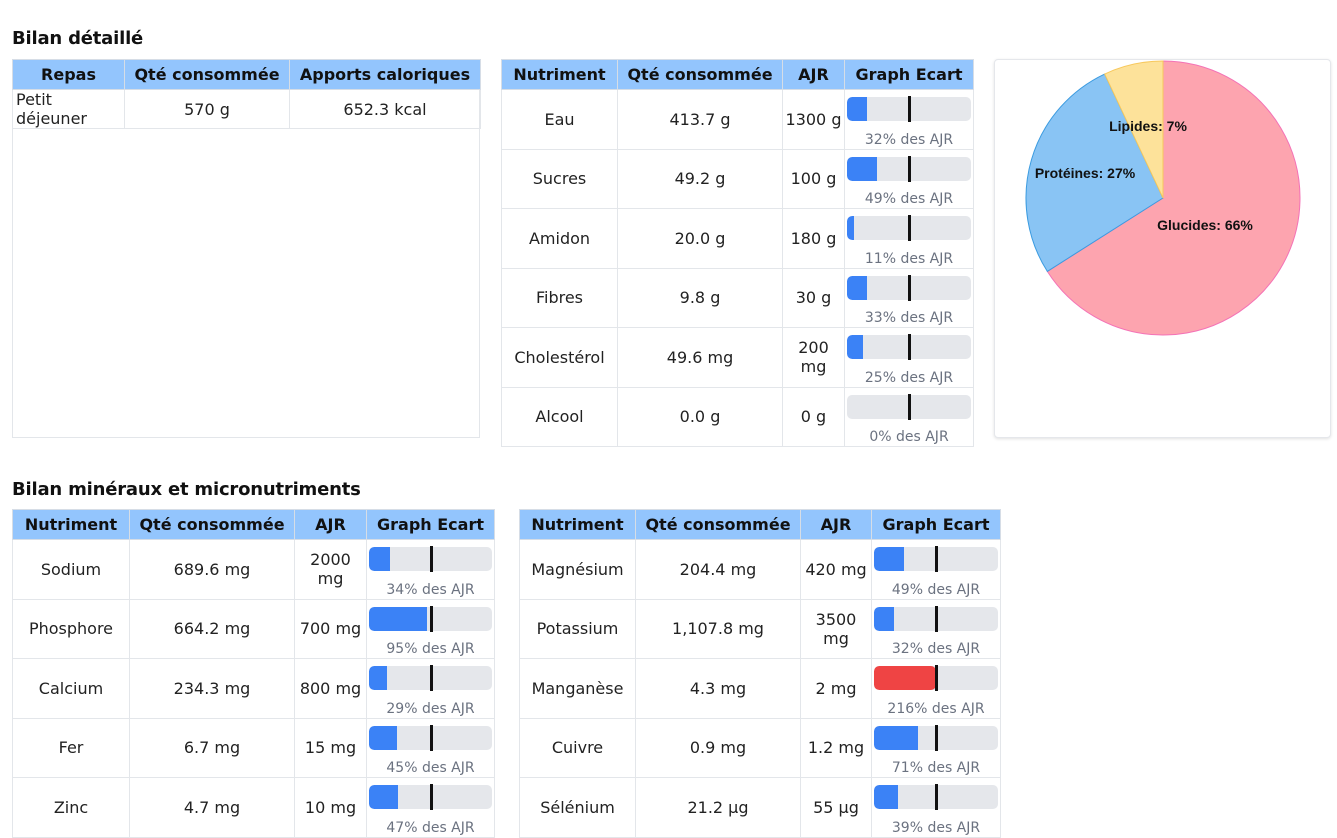  I want to click on nutrient-ajr-cell: 180 g, so click(813, 238).